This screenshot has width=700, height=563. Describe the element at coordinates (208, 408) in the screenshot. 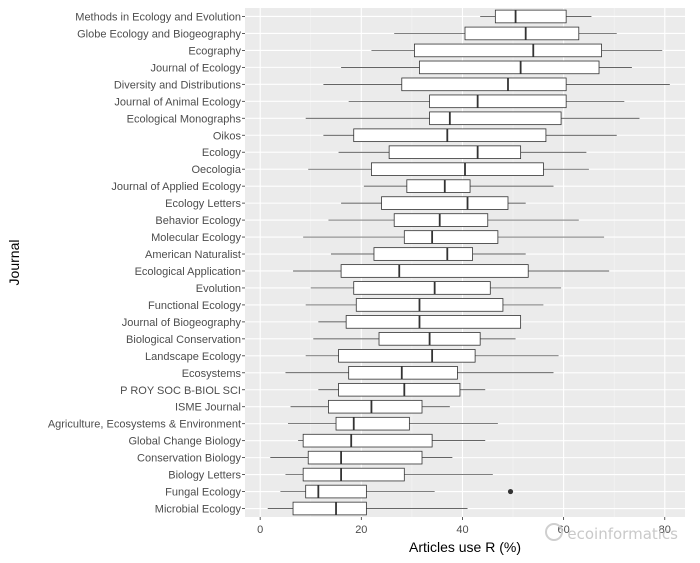

I see `y-tick-label: ISME Journal` at that location.